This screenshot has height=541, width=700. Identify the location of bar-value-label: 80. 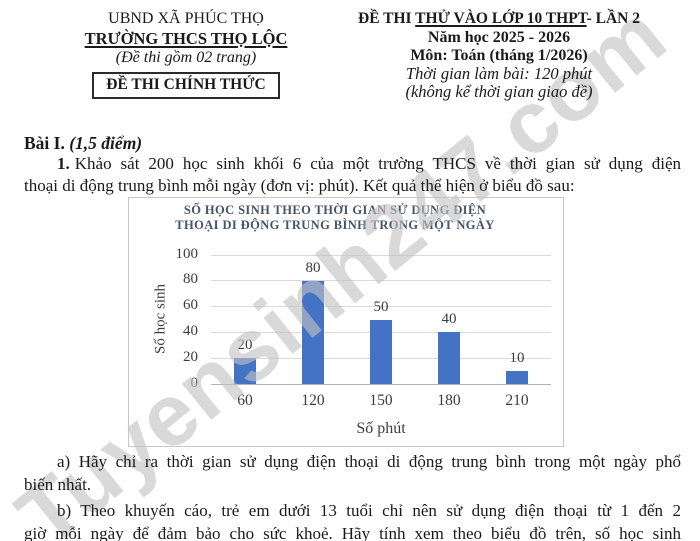
(313, 267).